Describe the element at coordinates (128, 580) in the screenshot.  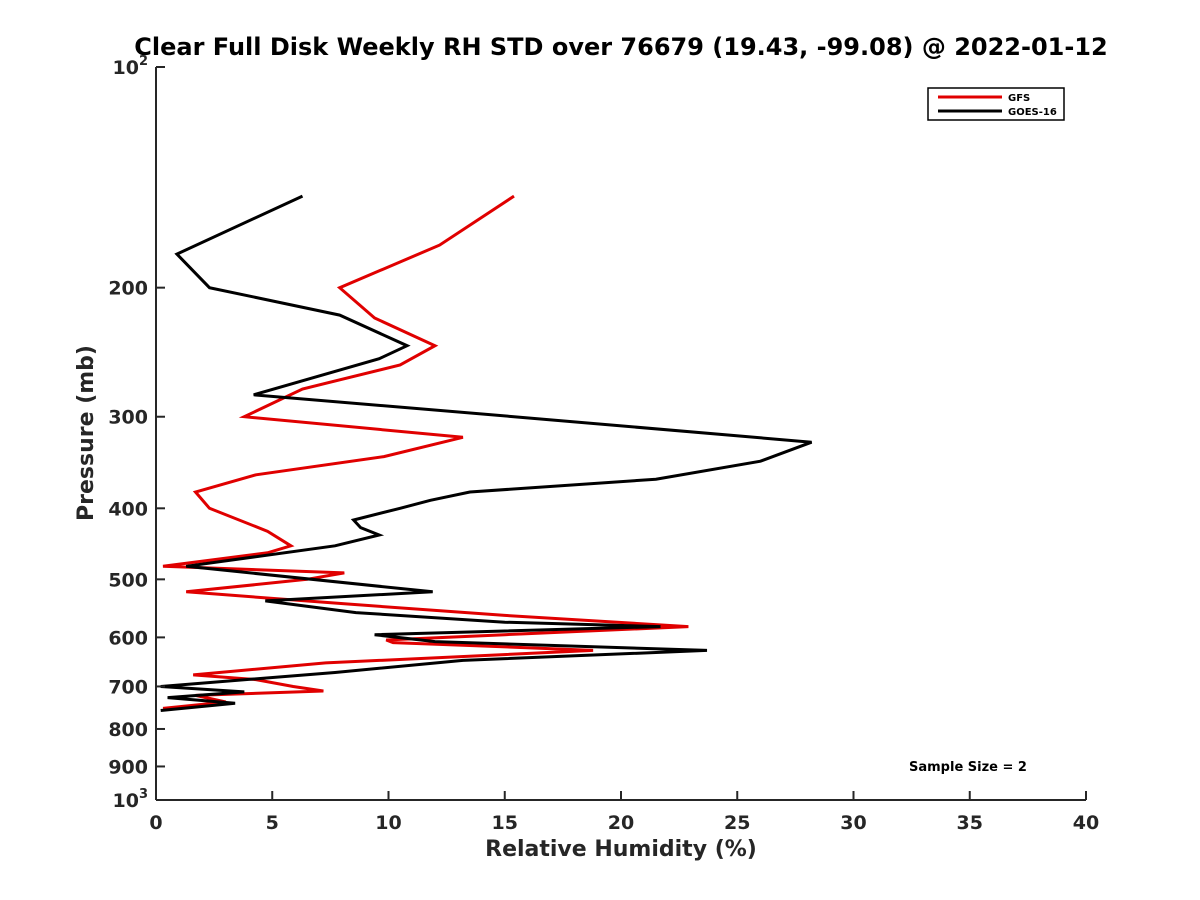
I see `y-tick-label: 500` at that location.